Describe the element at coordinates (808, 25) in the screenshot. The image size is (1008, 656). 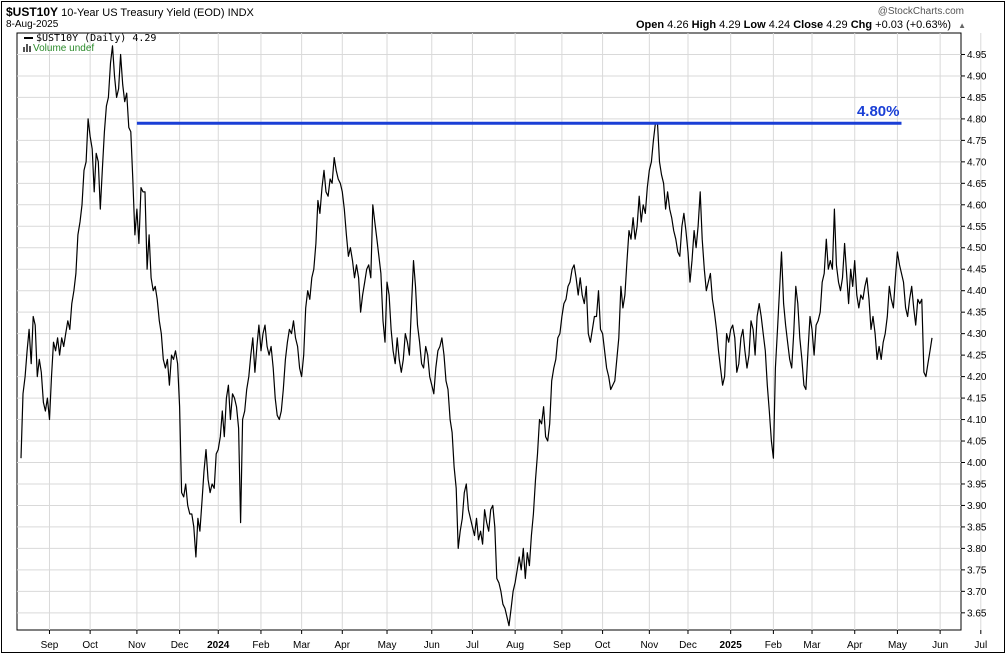
I see `close-label: Close` at that location.